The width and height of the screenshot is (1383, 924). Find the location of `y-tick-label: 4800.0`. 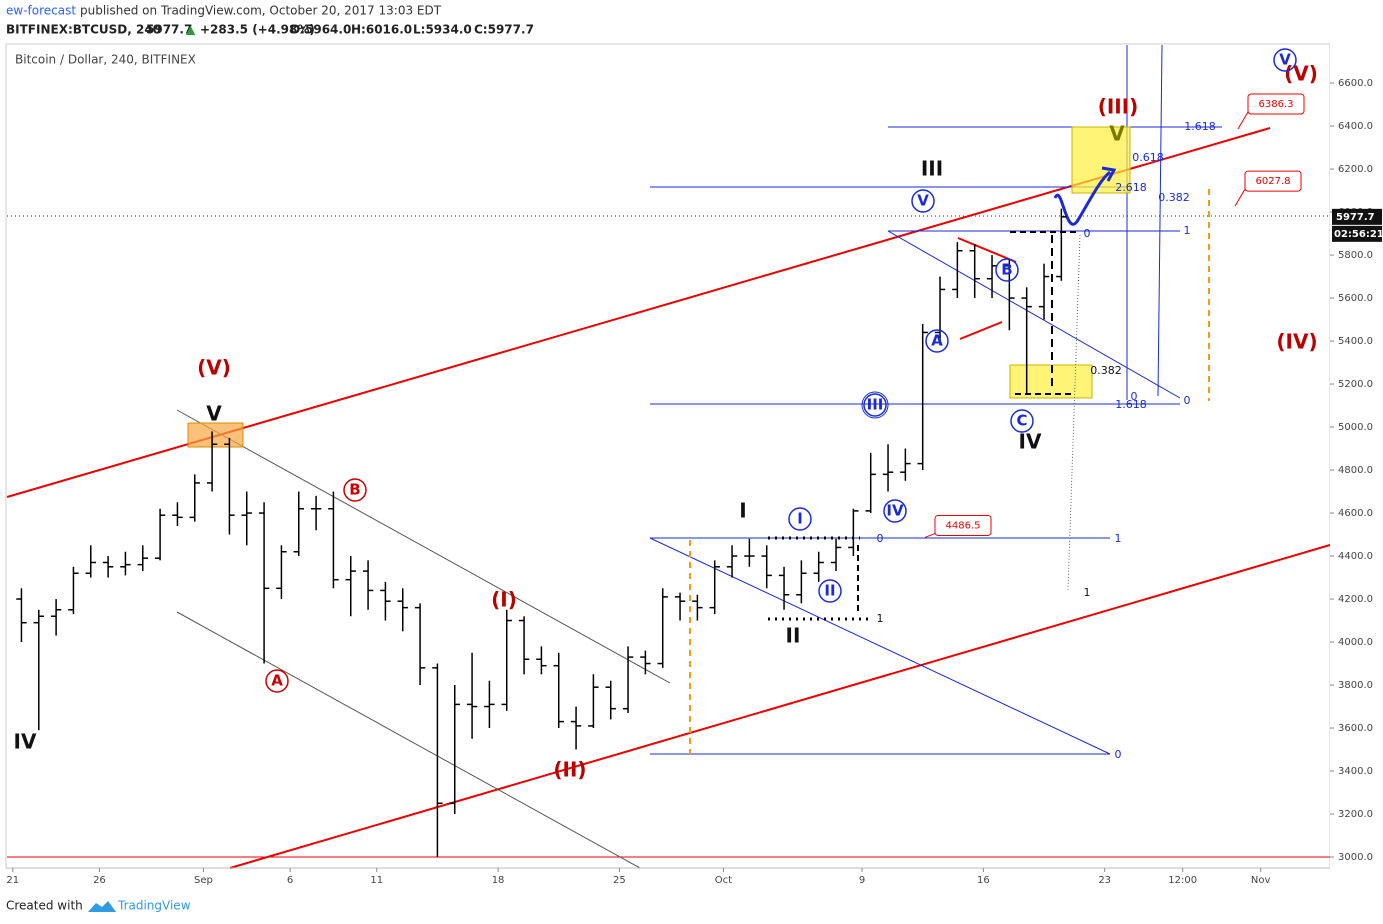

y-tick-label: 4800.0 is located at coordinates (1355, 470).